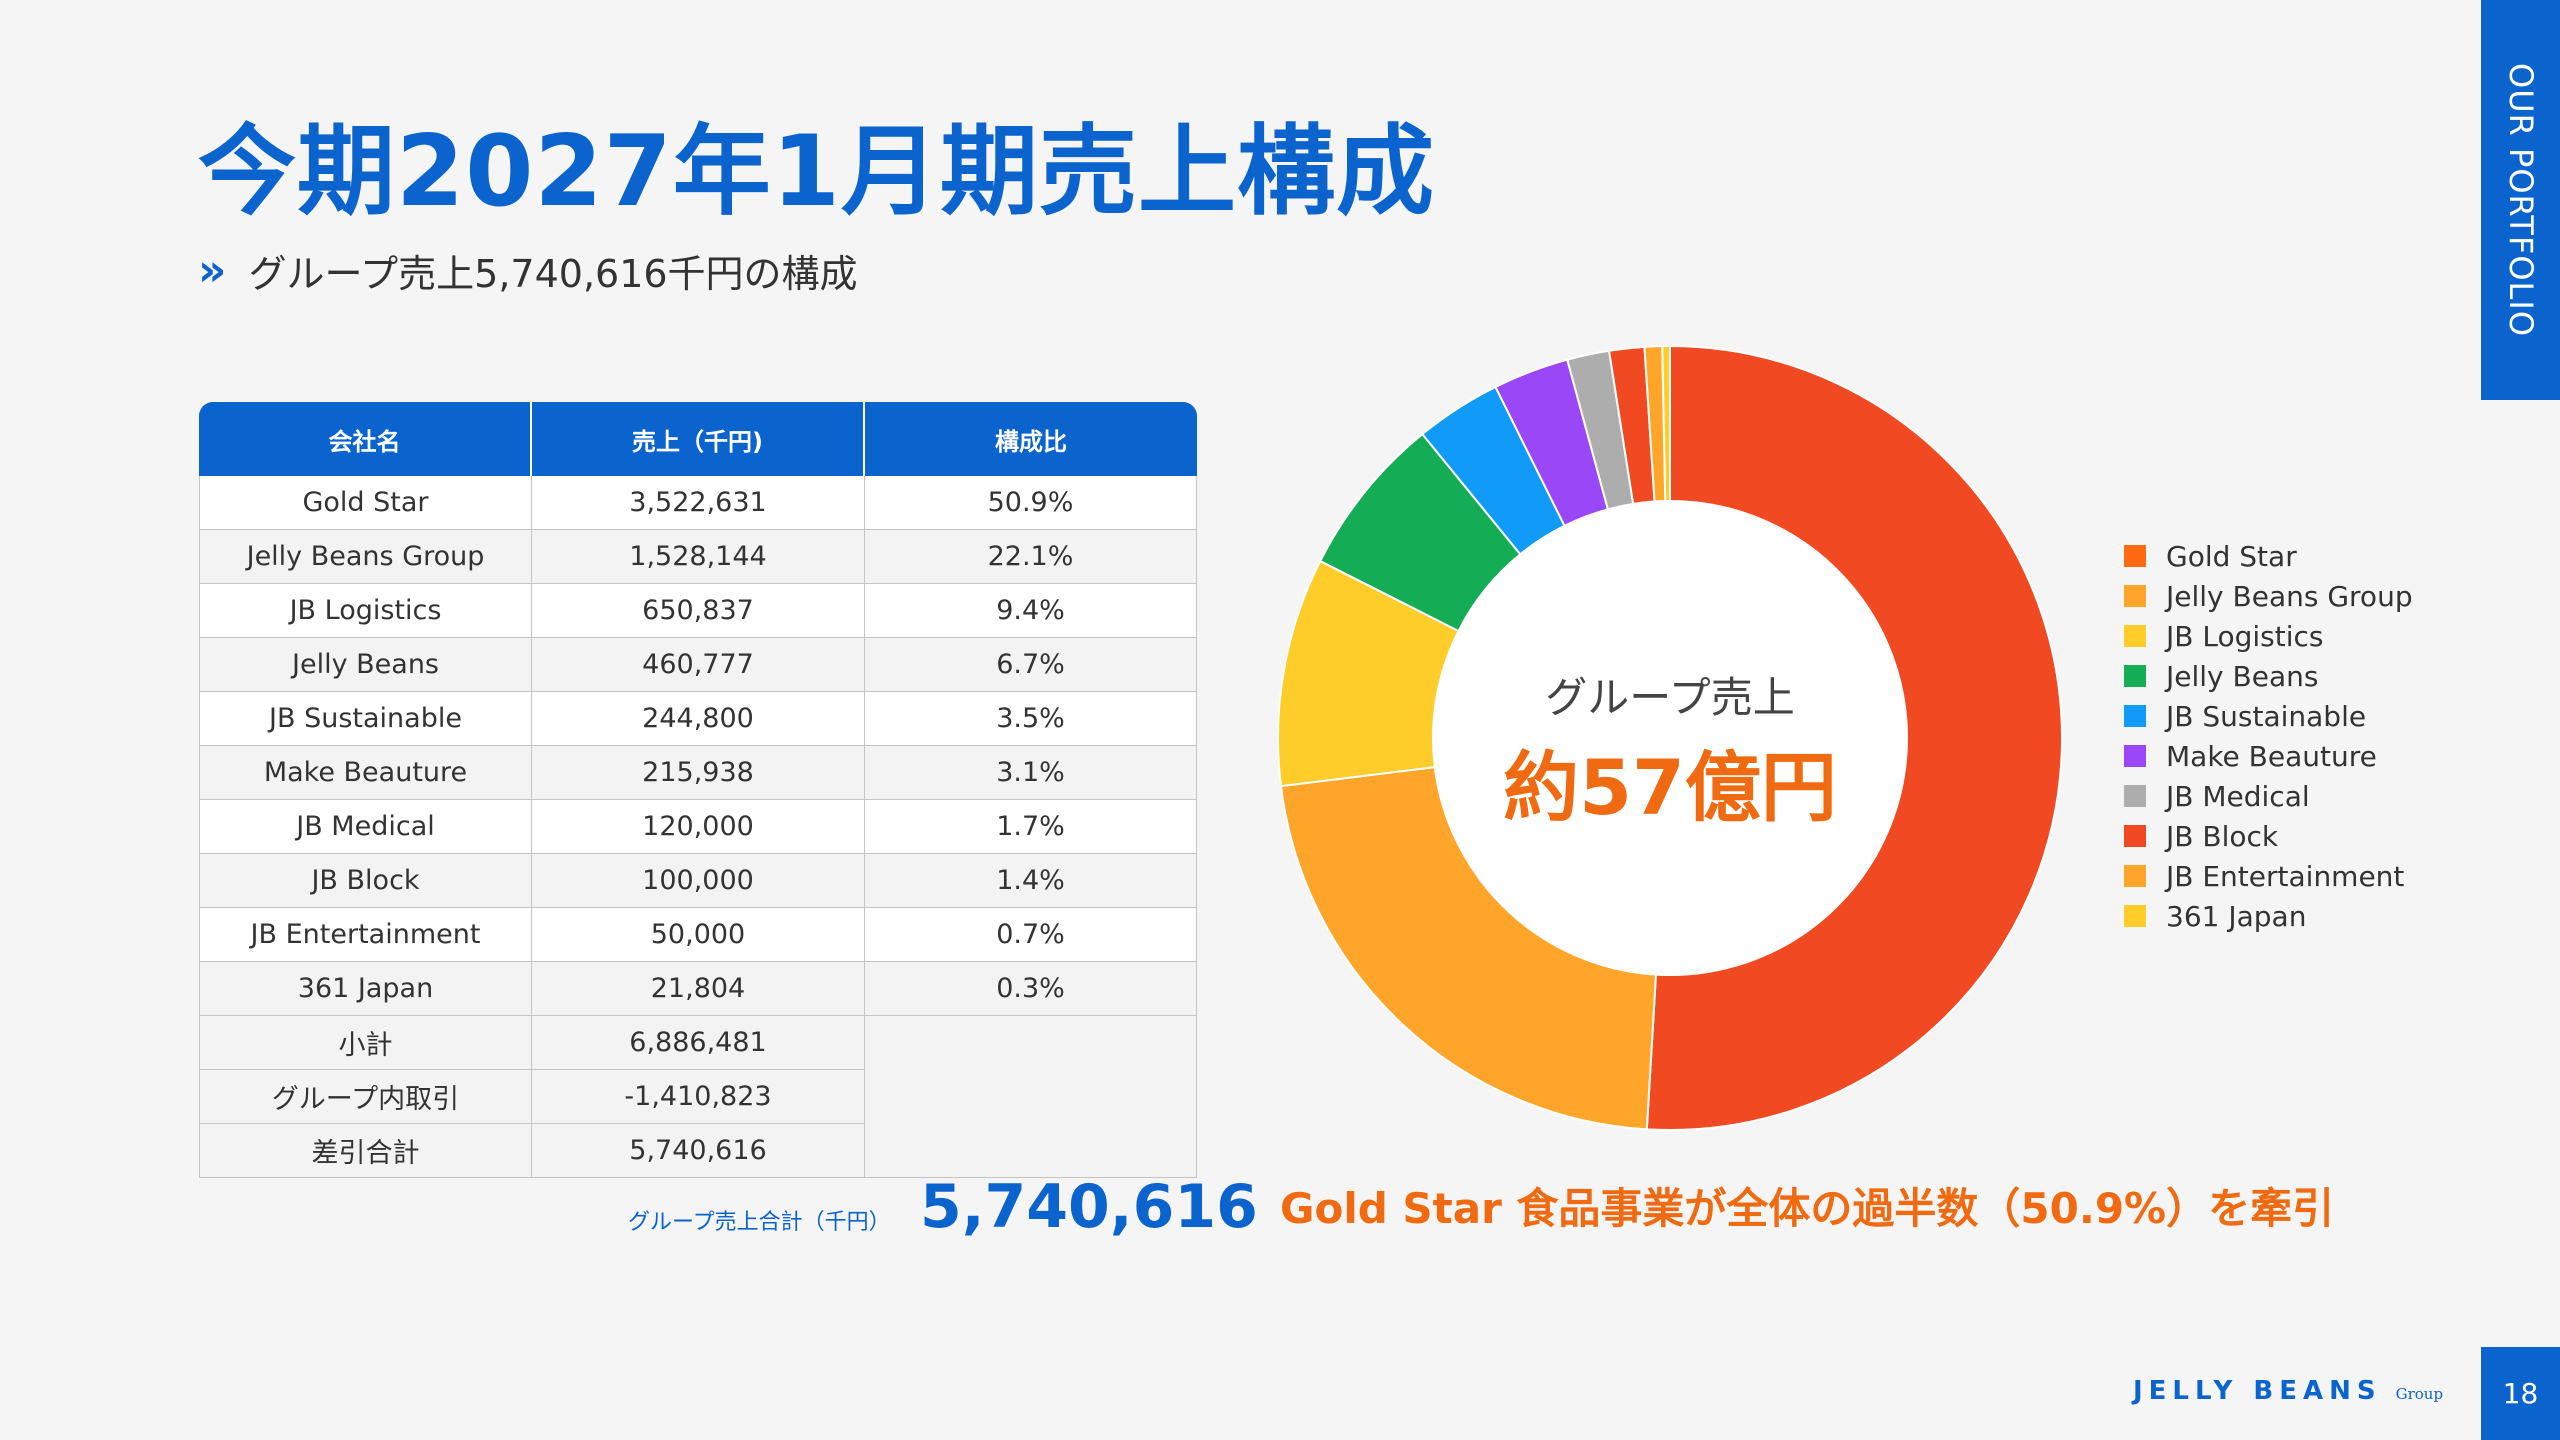 This screenshot has height=1440, width=2560. I want to click on company-cell: Make Beauture, so click(365, 773).